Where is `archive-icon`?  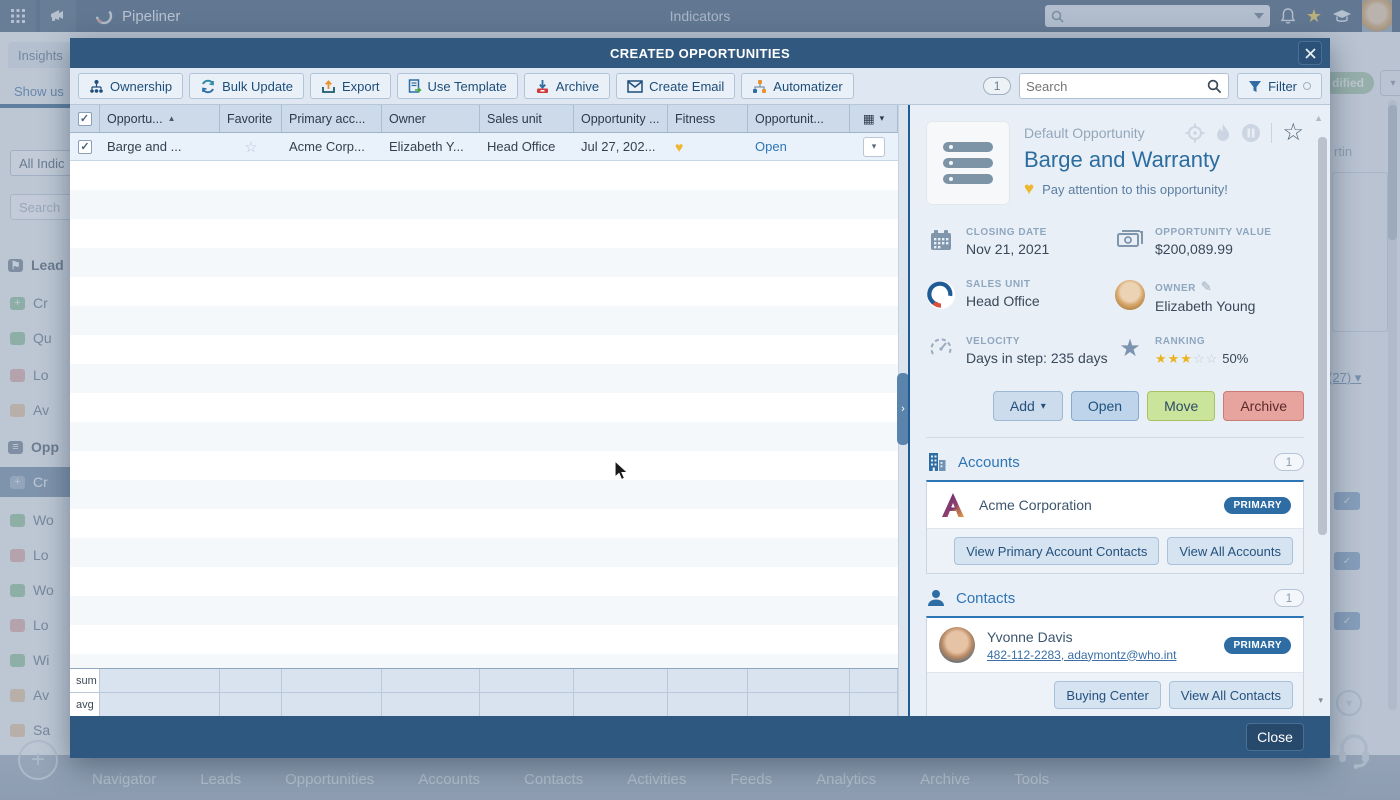
archive-icon is located at coordinates (542, 86).